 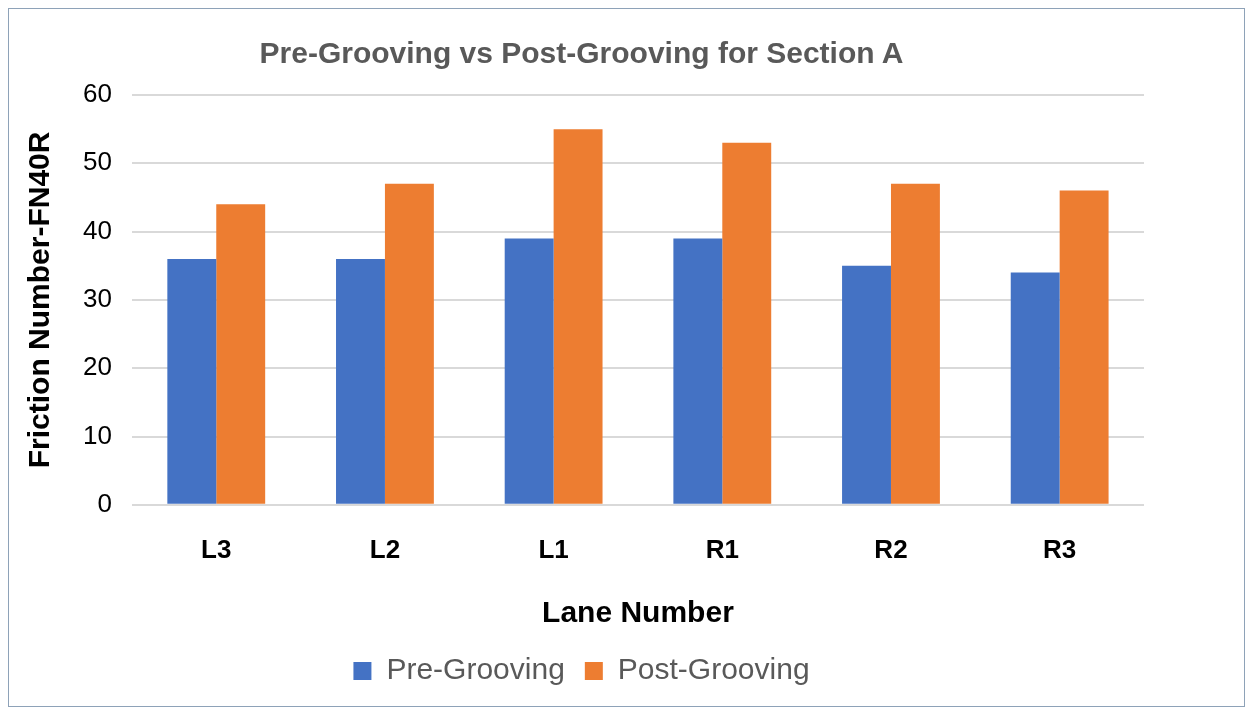 I want to click on x-tick-label: R3, so click(x=1060, y=548).